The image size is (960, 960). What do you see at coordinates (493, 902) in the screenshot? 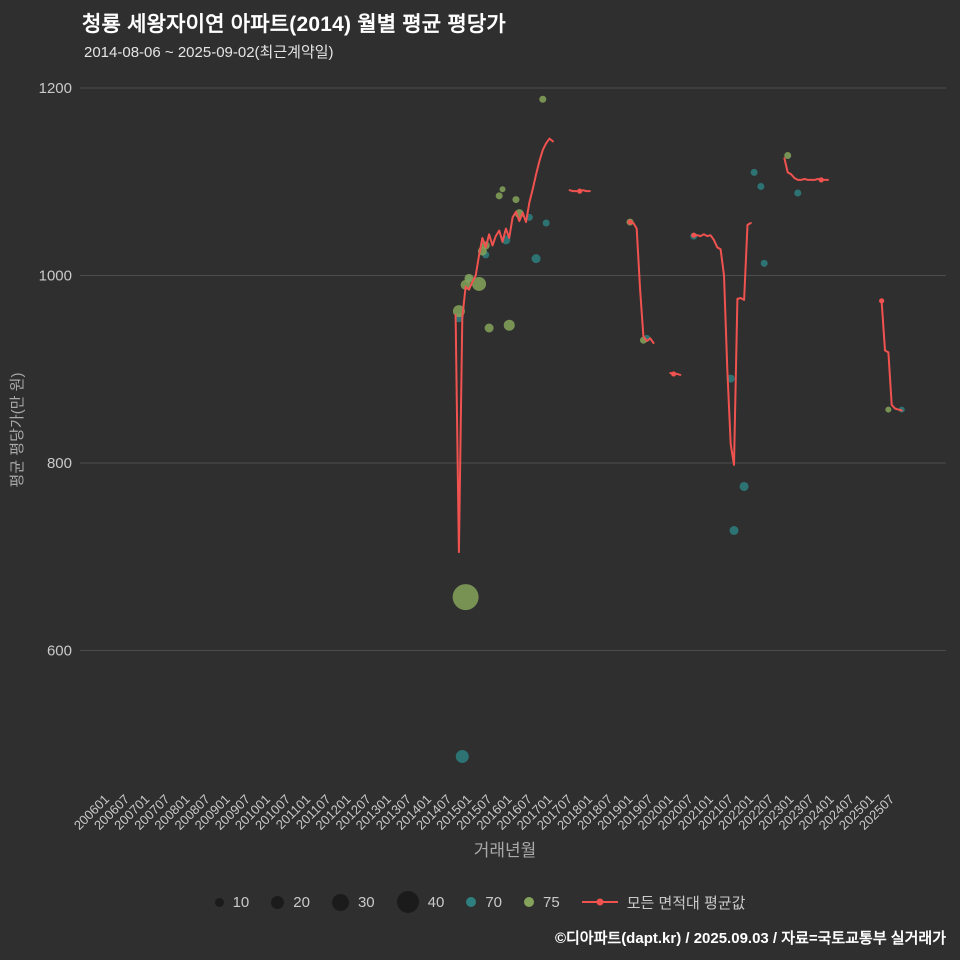
I see `legend-series-label: 70` at bounding box center [493, 902].